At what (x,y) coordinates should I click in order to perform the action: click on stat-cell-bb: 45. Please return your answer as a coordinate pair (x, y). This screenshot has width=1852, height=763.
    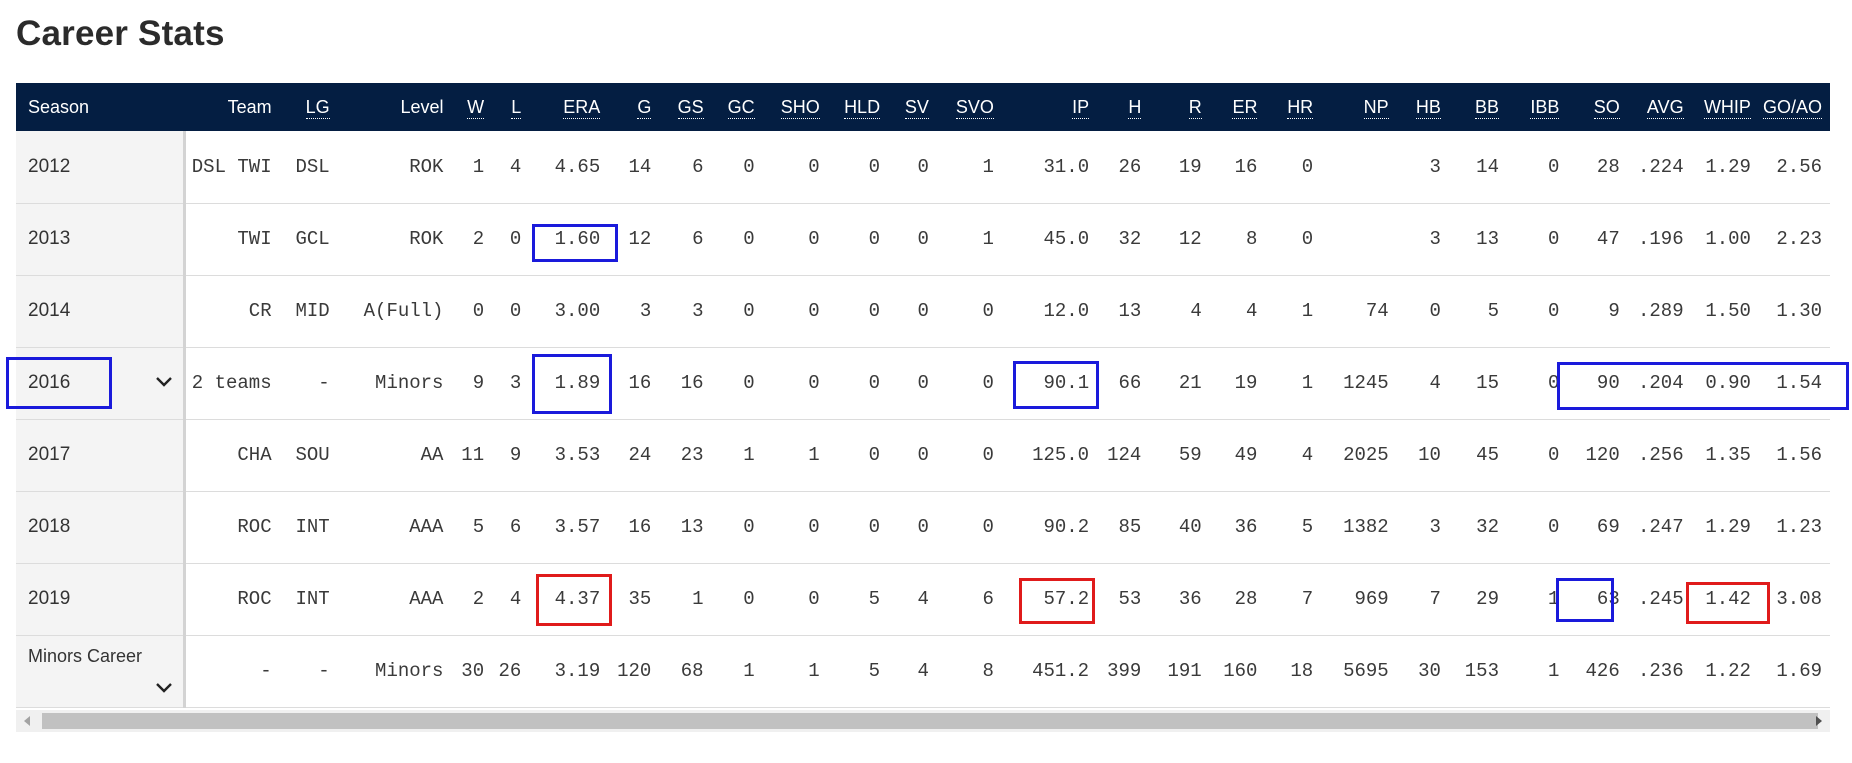
    Looking at the image, I should click on (1487, 455).